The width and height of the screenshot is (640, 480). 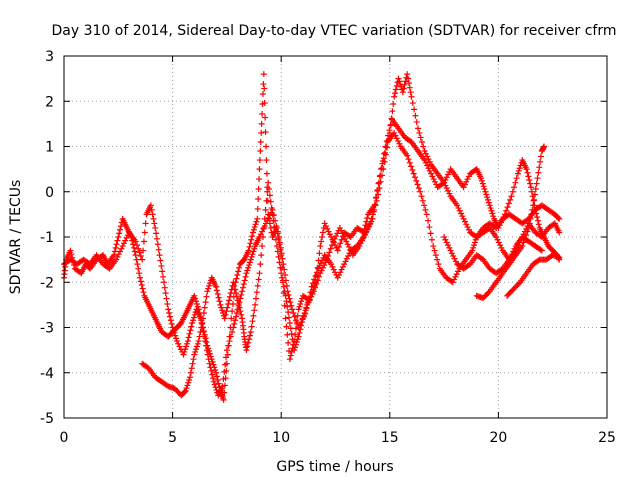 What do you see at coordinates (47, 238) in the screenshot?
I see `y-tick-label: -1` at bounding box center [47, 238].